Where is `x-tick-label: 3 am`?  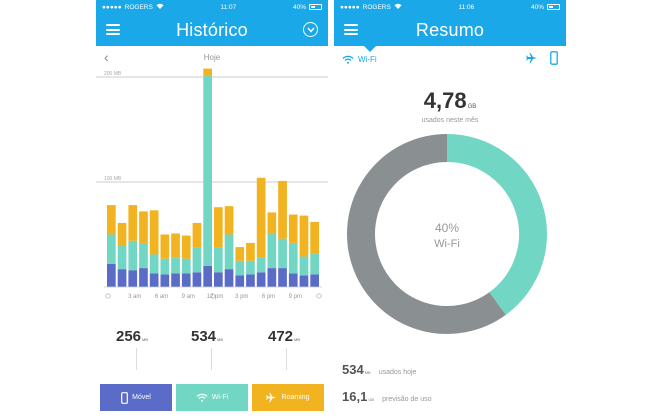
x-tick-label: 3 am is located at coordinates (134, 297).